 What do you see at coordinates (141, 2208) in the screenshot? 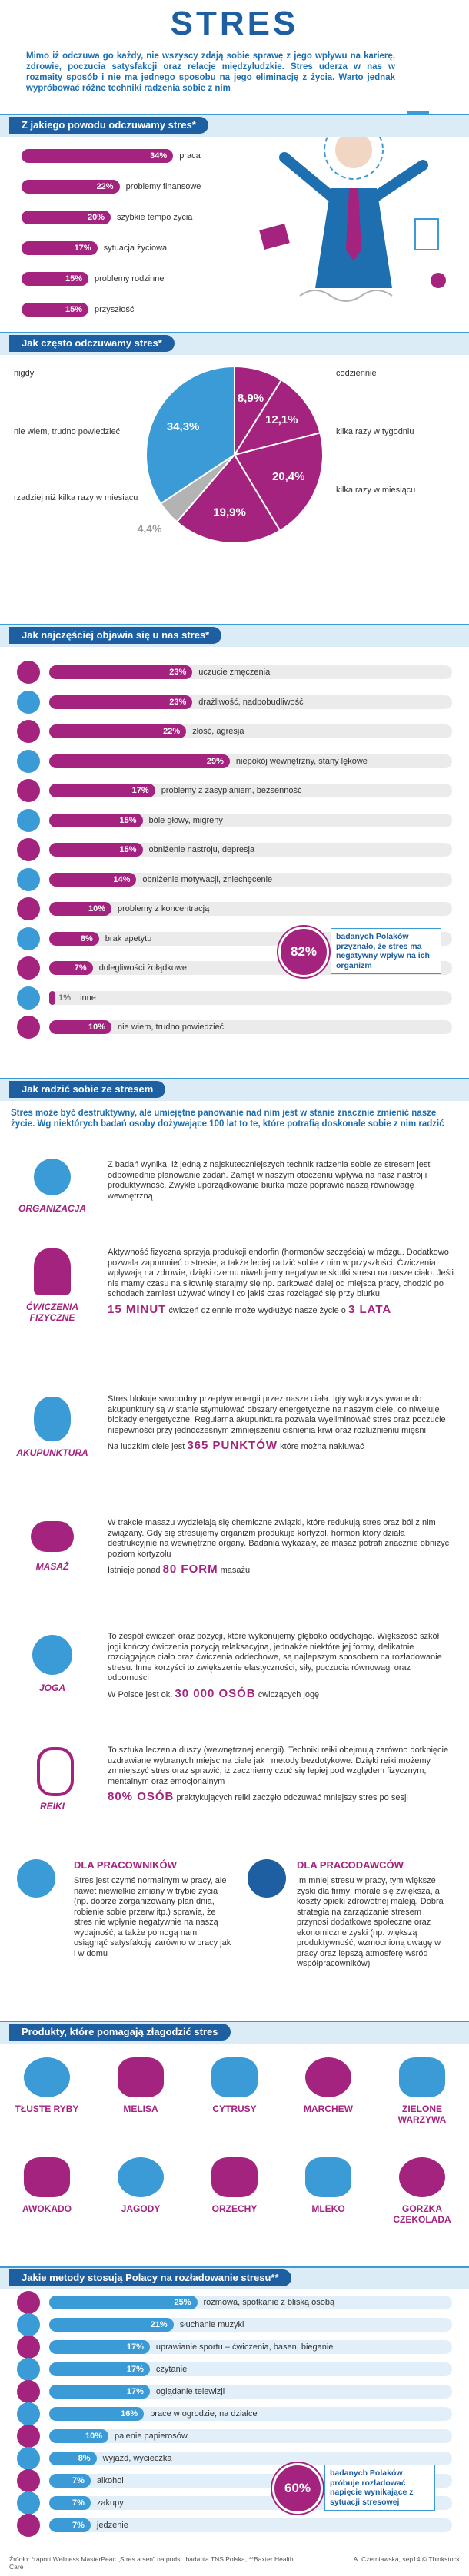
I see `product-name: JAGODY` at bounding box center [141, 2208].